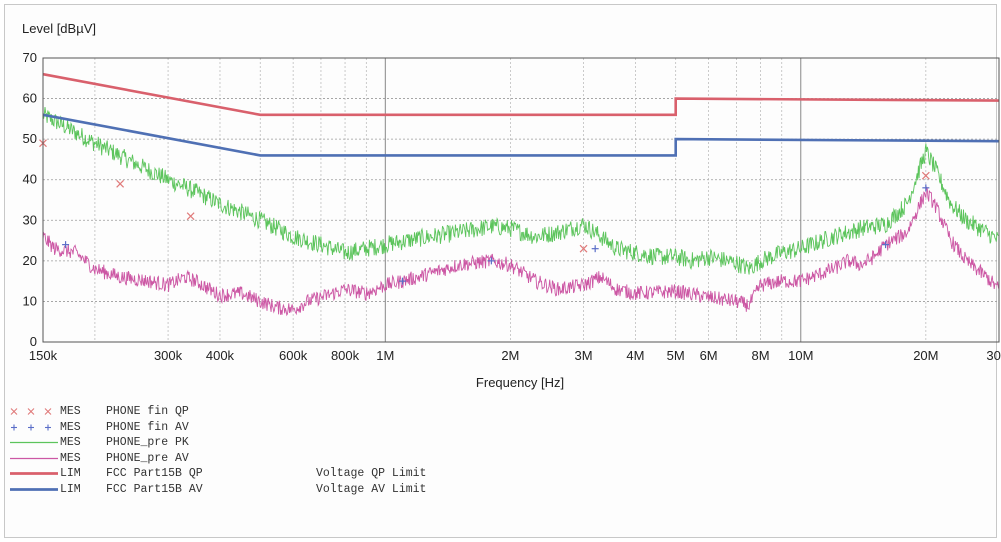 The image size is (1001, 542). Describe the element at coordinates (709, 355) in the screenshot. I see `x-tick-label: 6M` at that location.